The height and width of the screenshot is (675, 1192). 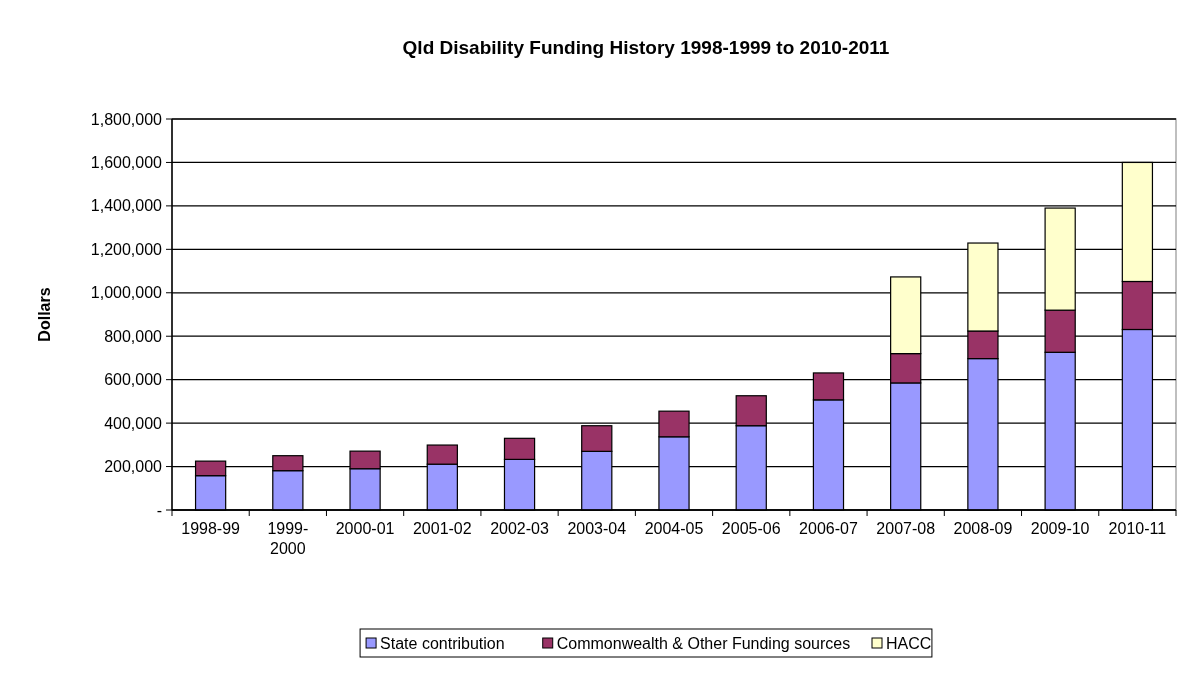 I want to click on x-tick-label: 1998-99, so click(x=211, y=528).